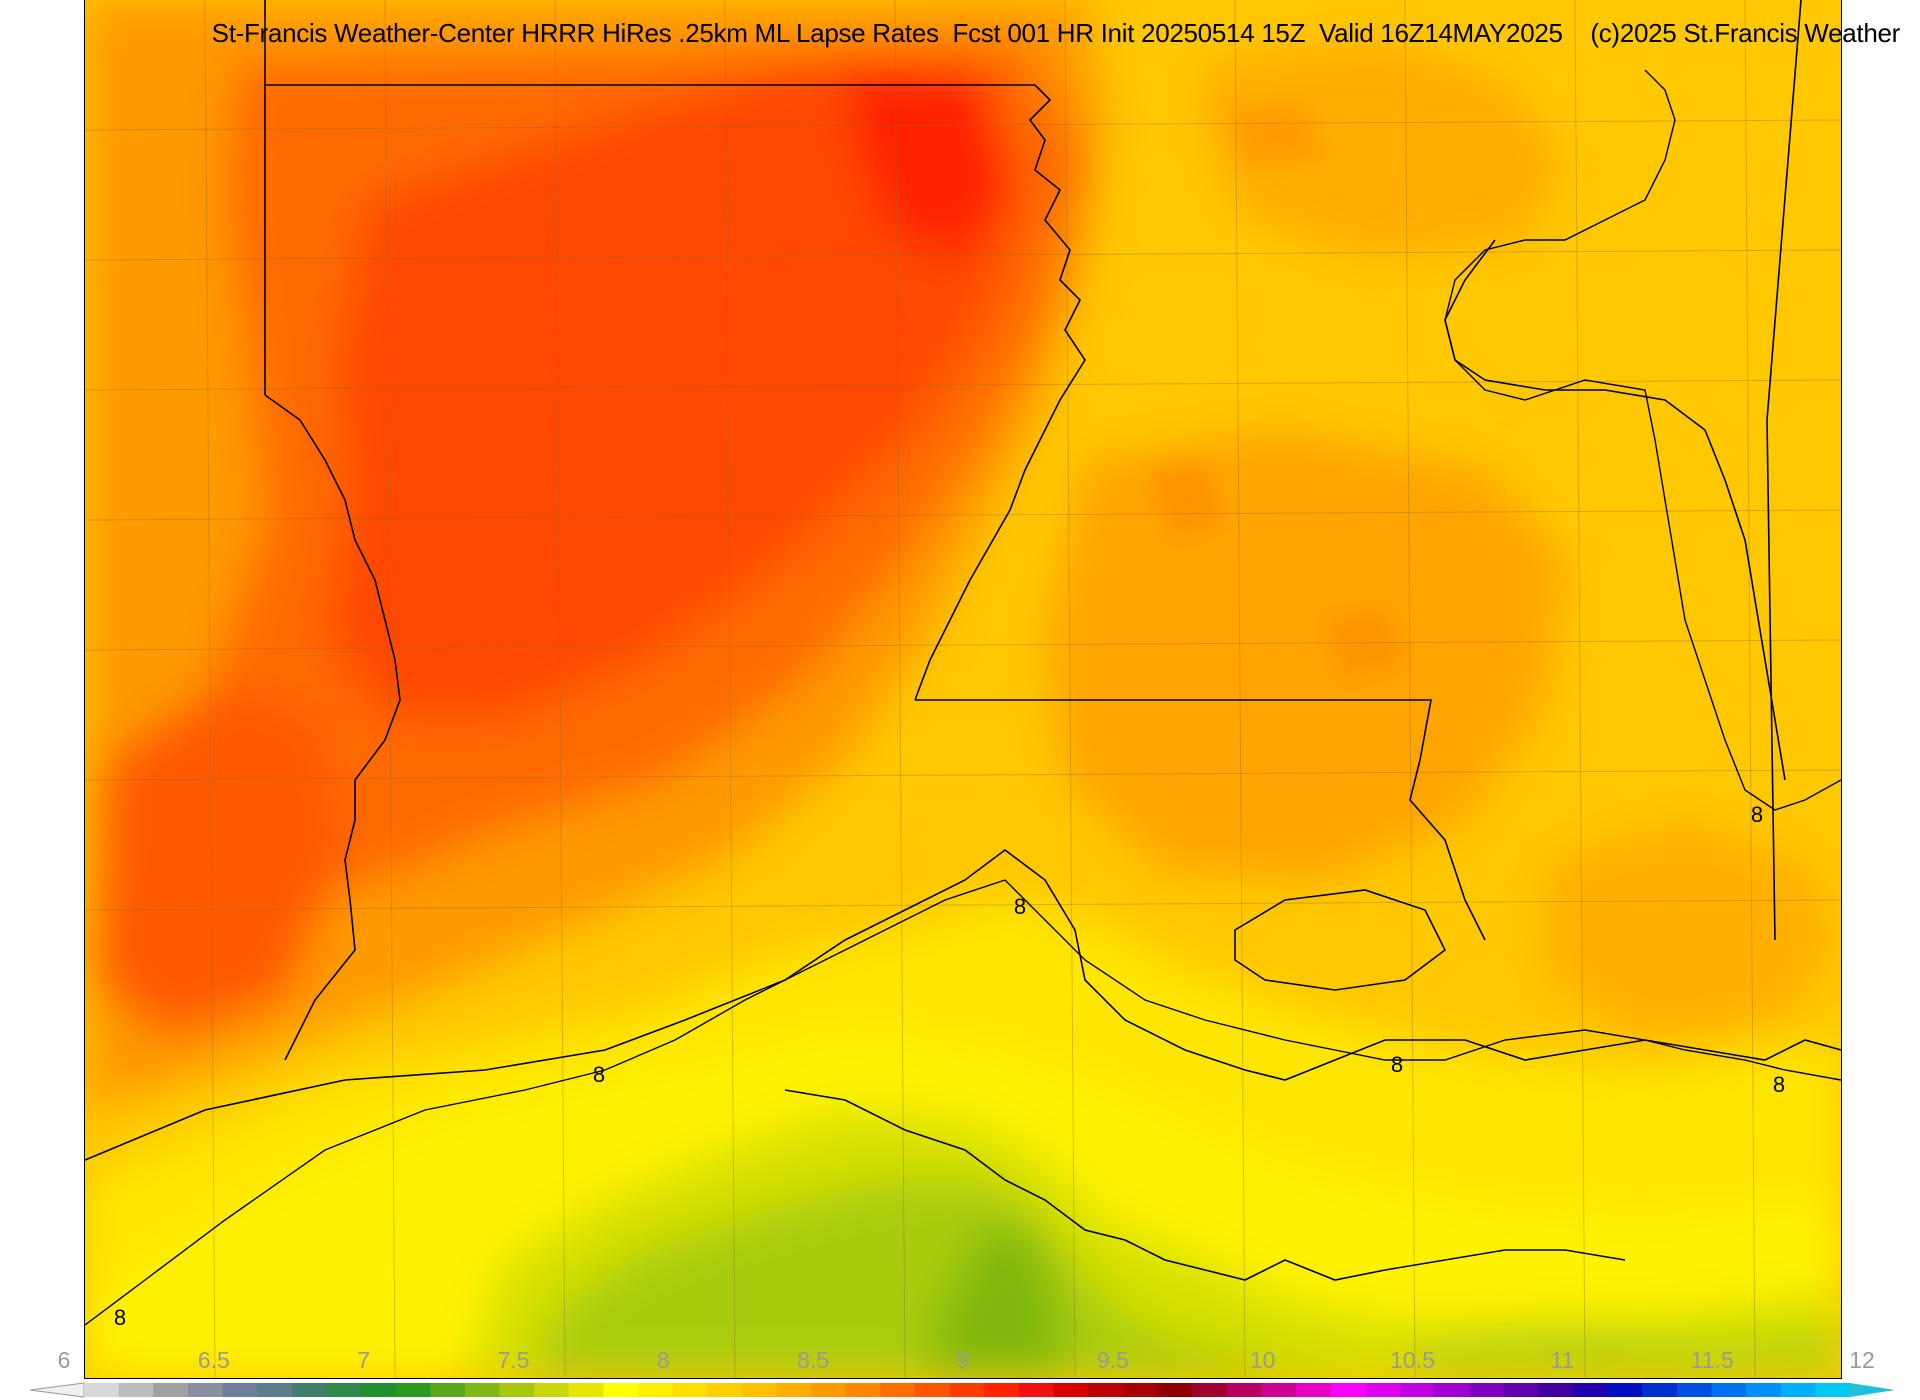  What do you see at coordinates (1205, 1185) in the screenshot?
I see `coastline-bays` at bounding box center [1205, 1185].